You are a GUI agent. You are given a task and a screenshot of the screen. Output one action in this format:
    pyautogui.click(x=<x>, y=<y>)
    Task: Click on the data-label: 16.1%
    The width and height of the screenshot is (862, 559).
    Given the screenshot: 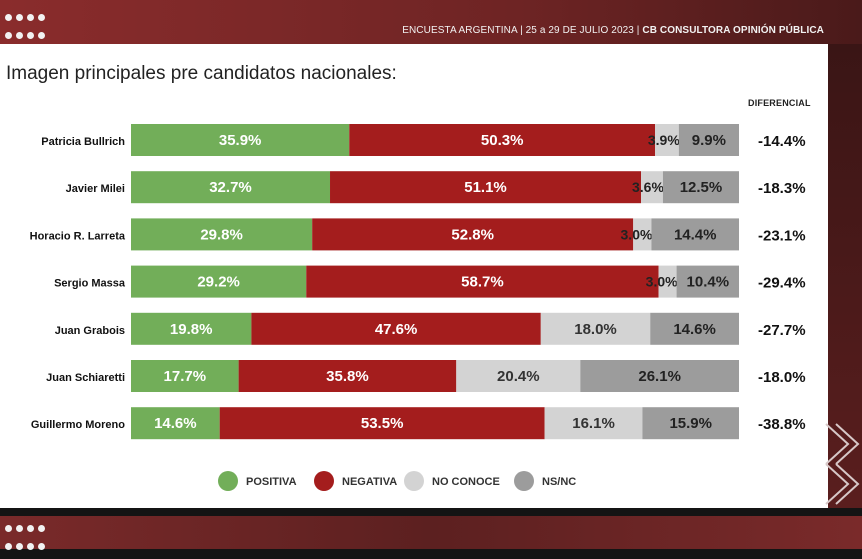 What is the action you would take?
    pyautogui.click(x=593, y=423)
    